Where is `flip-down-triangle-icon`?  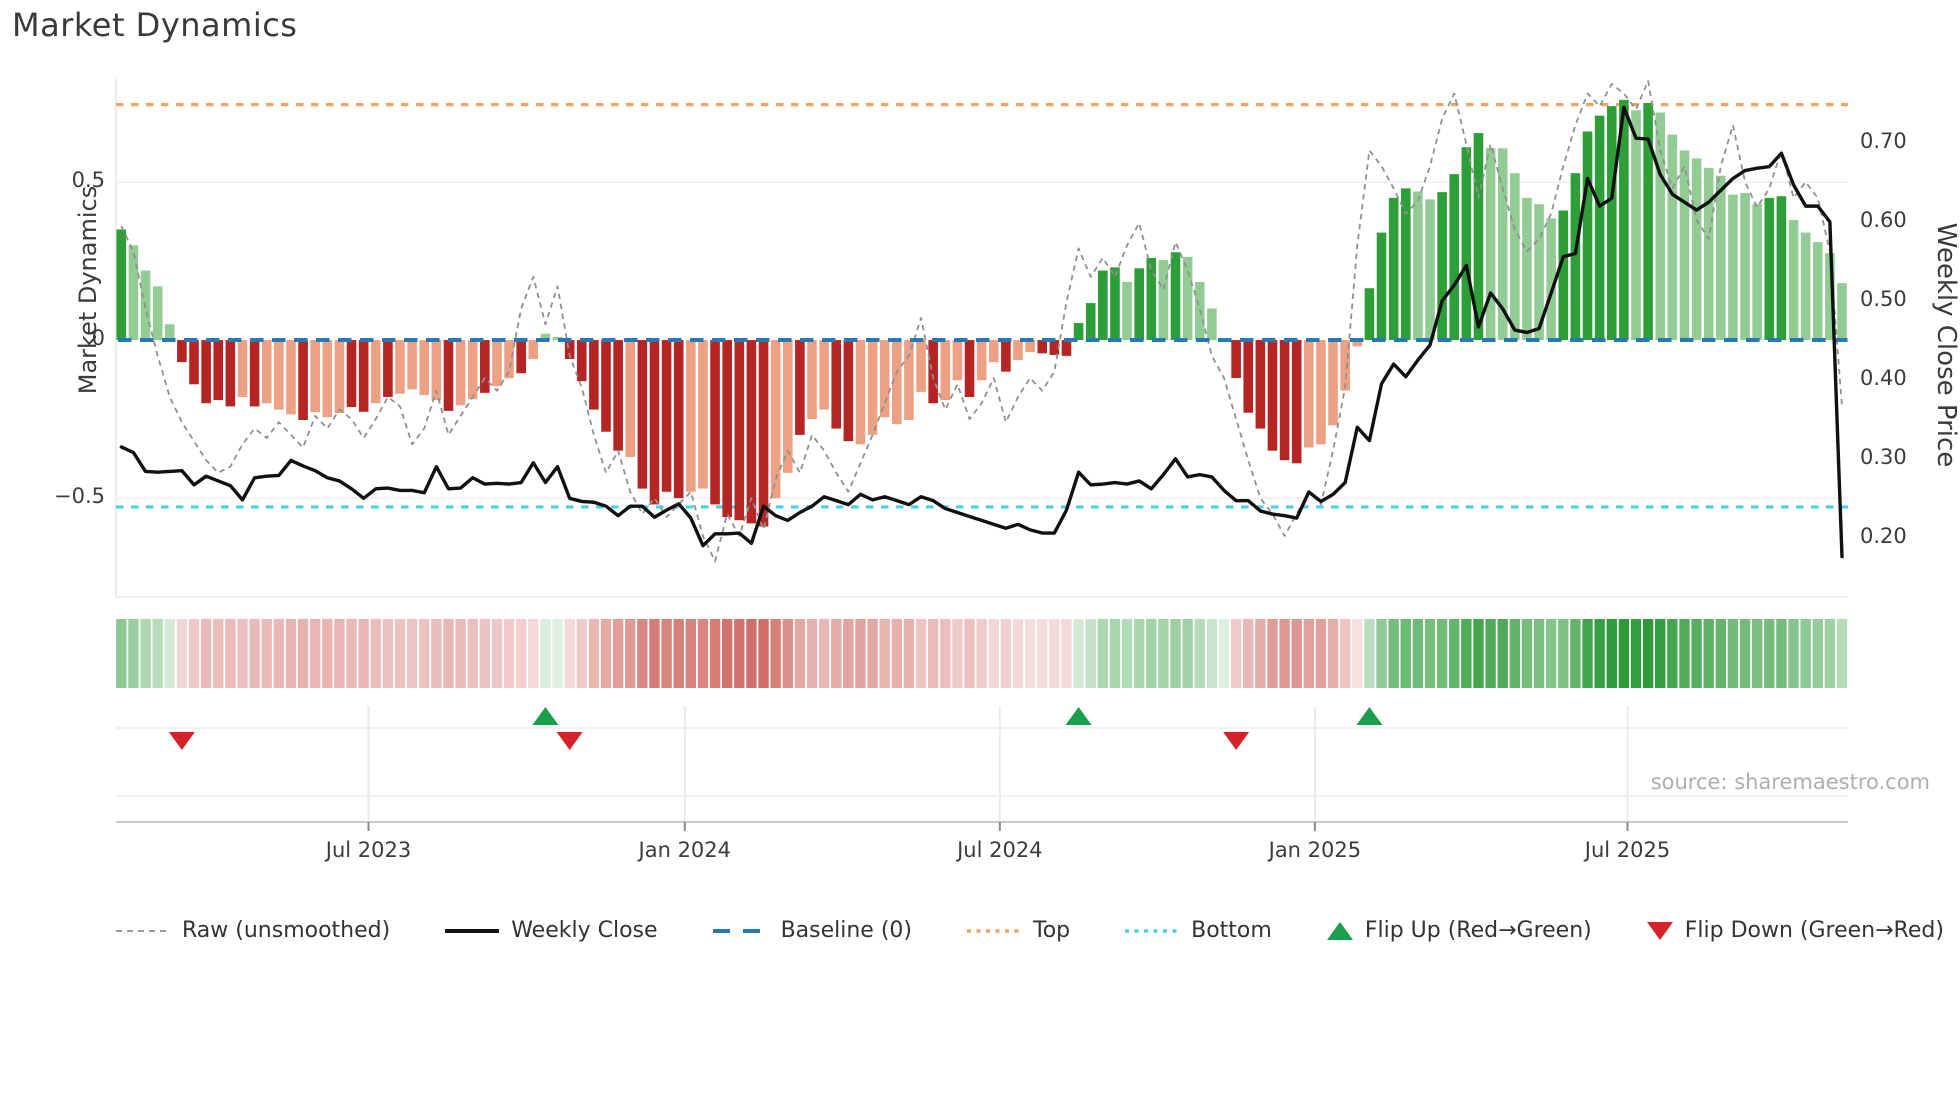 flip-down-triangle-icon is located at coordinates (1659, 930).